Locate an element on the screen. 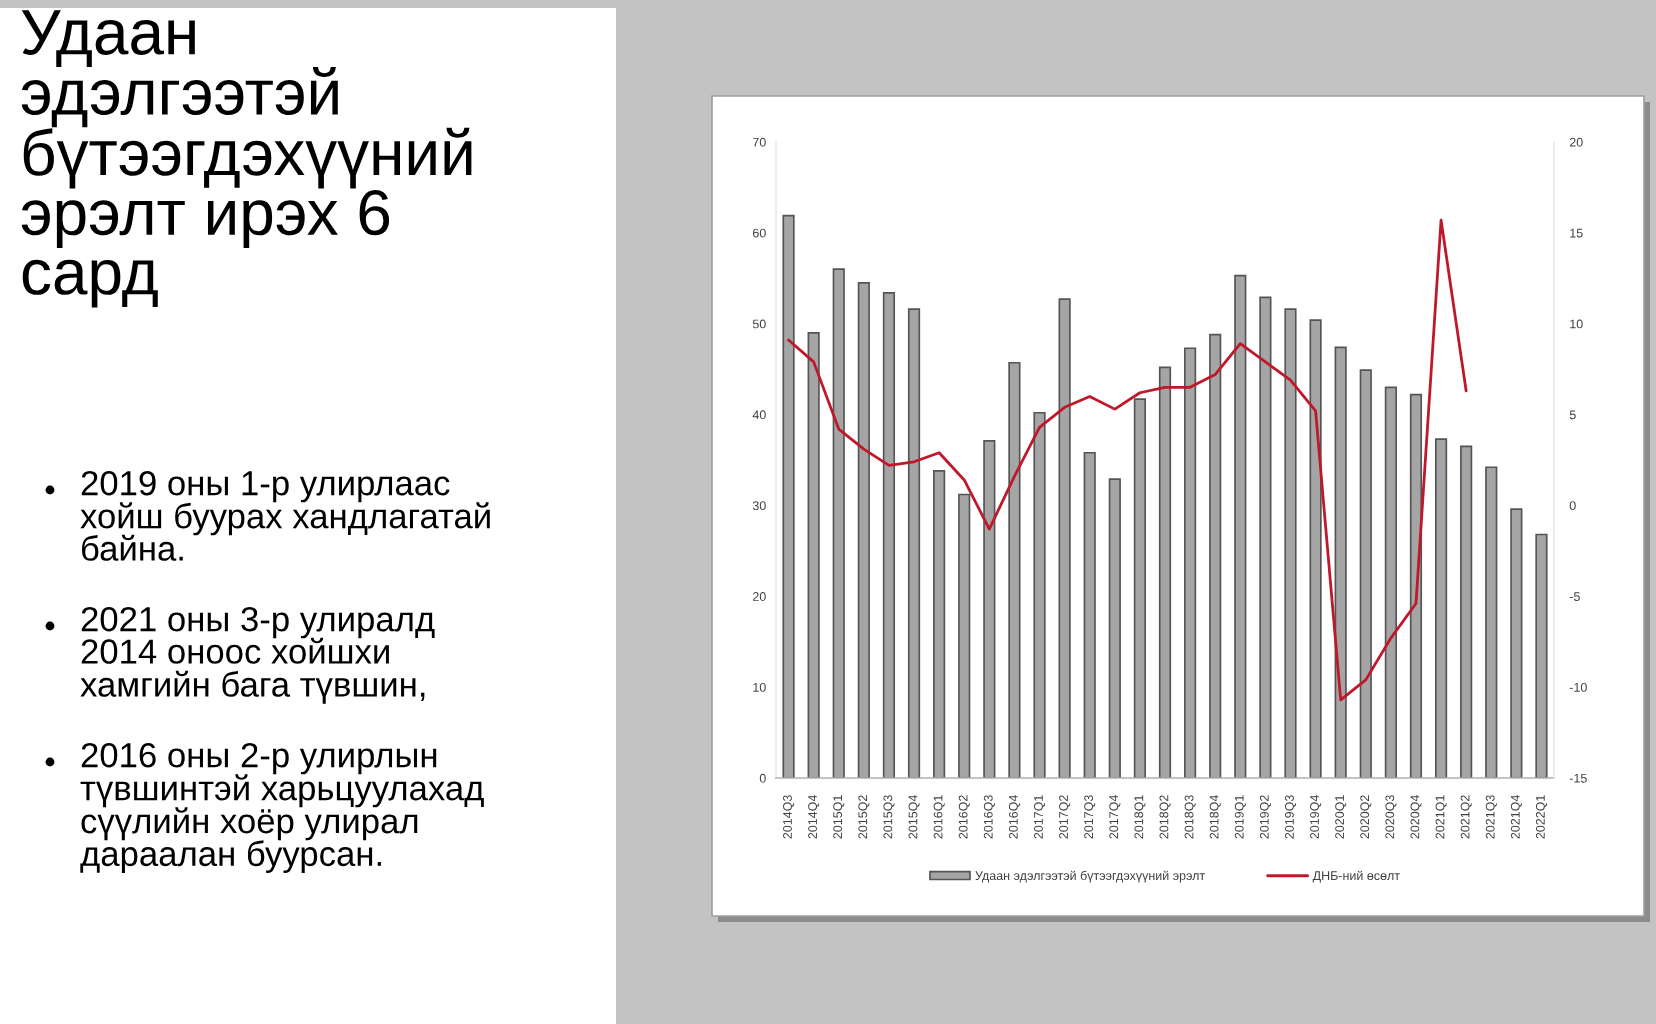 The height and width of the screenshot is (1024, 1656). text: 2016 оны 2-р улирлын түвшинтэй харьцуулахад сүүлийн хоёр улирал дараалан буурсан. is located at coordinates (282, 807).